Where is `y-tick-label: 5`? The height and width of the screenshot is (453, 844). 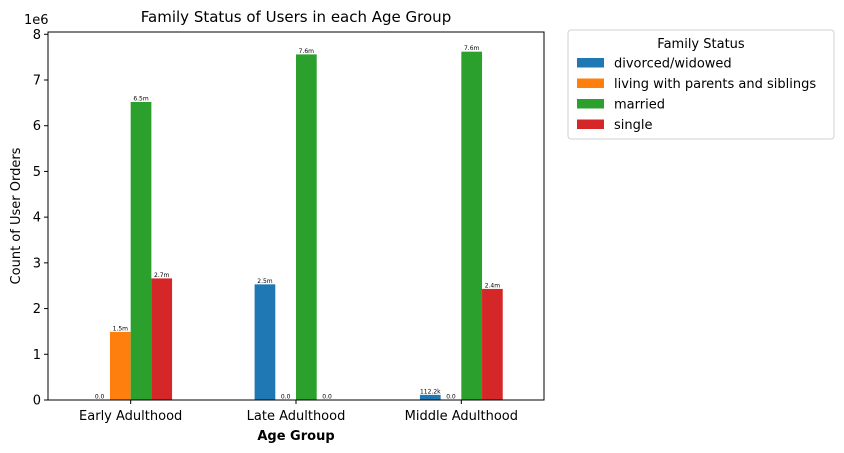
y-tick-label: 5 is located at coordinates (37, 172).